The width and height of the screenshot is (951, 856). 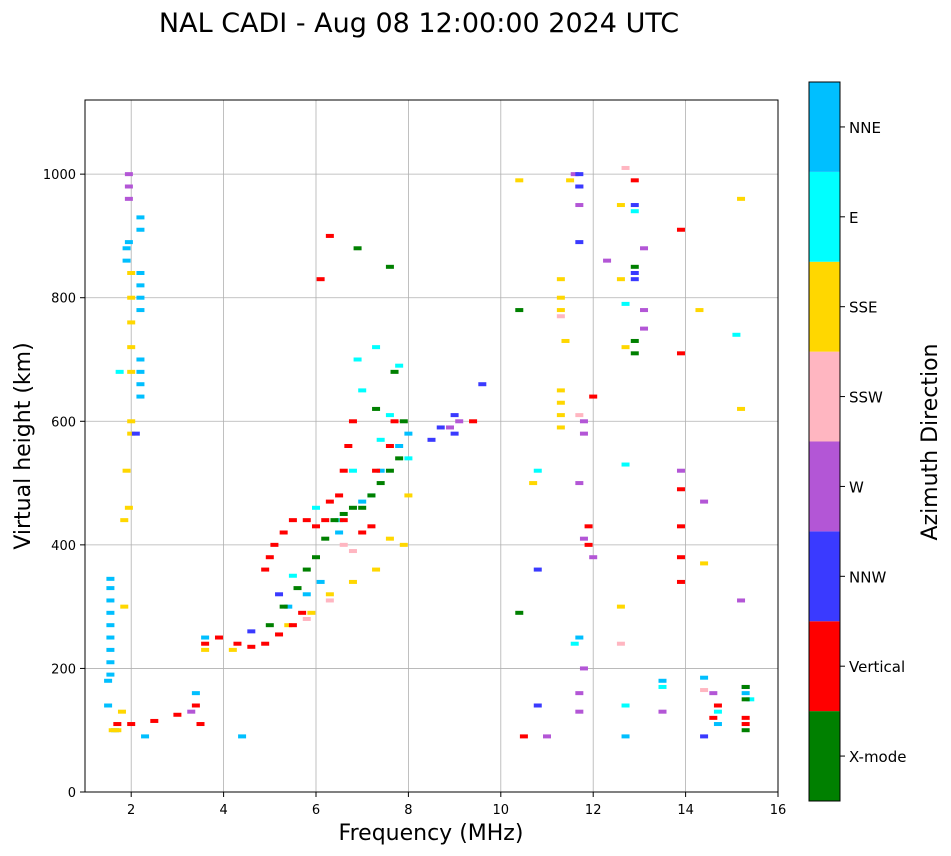 What do you see at coordinates (59, 175) in the screenshot?
I see `y-tick-label: 1000` at bounding box center [59, 175].